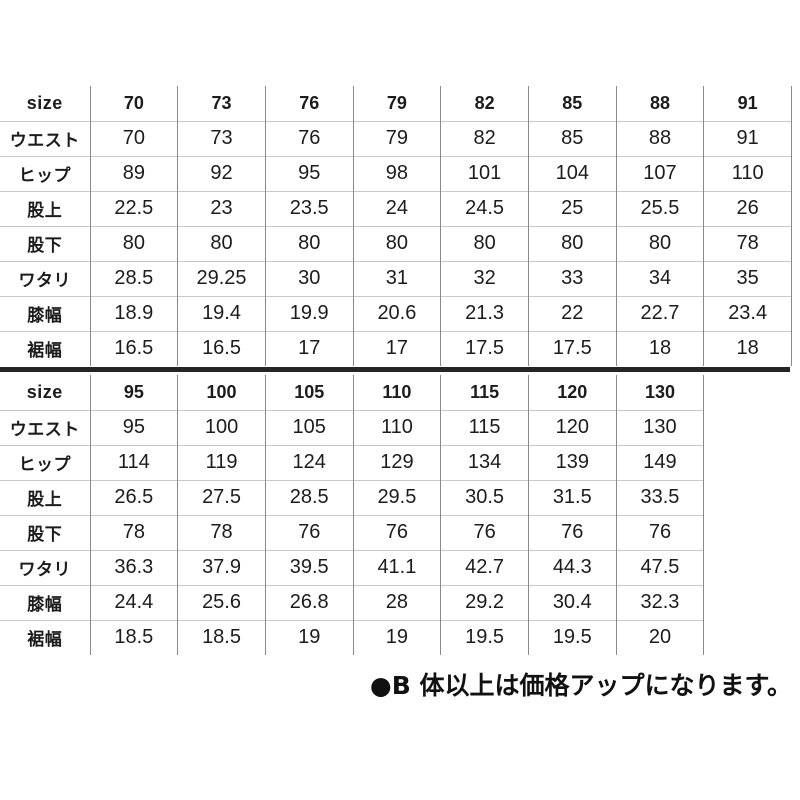 This screenshot has width=800, height=800. Describe the element at coordinates (134, 208) in the screenshot. I see `measurement-value: 22.5` at that location.